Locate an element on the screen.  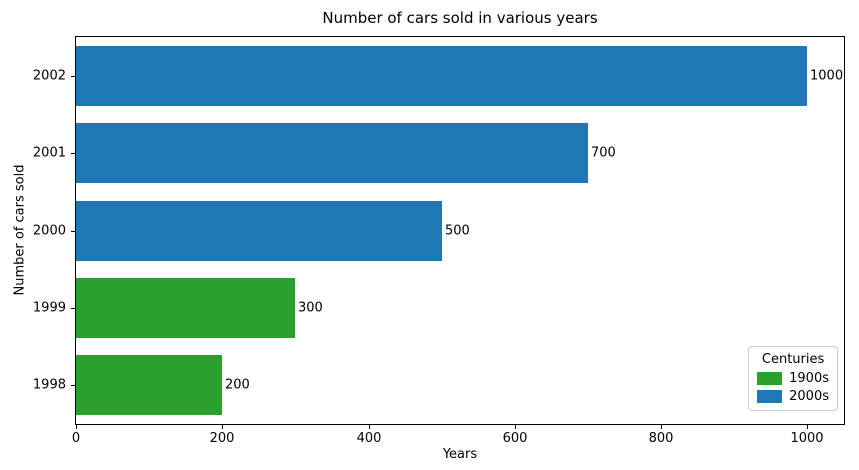
bar-2002 is located at coordinates (441, 76).